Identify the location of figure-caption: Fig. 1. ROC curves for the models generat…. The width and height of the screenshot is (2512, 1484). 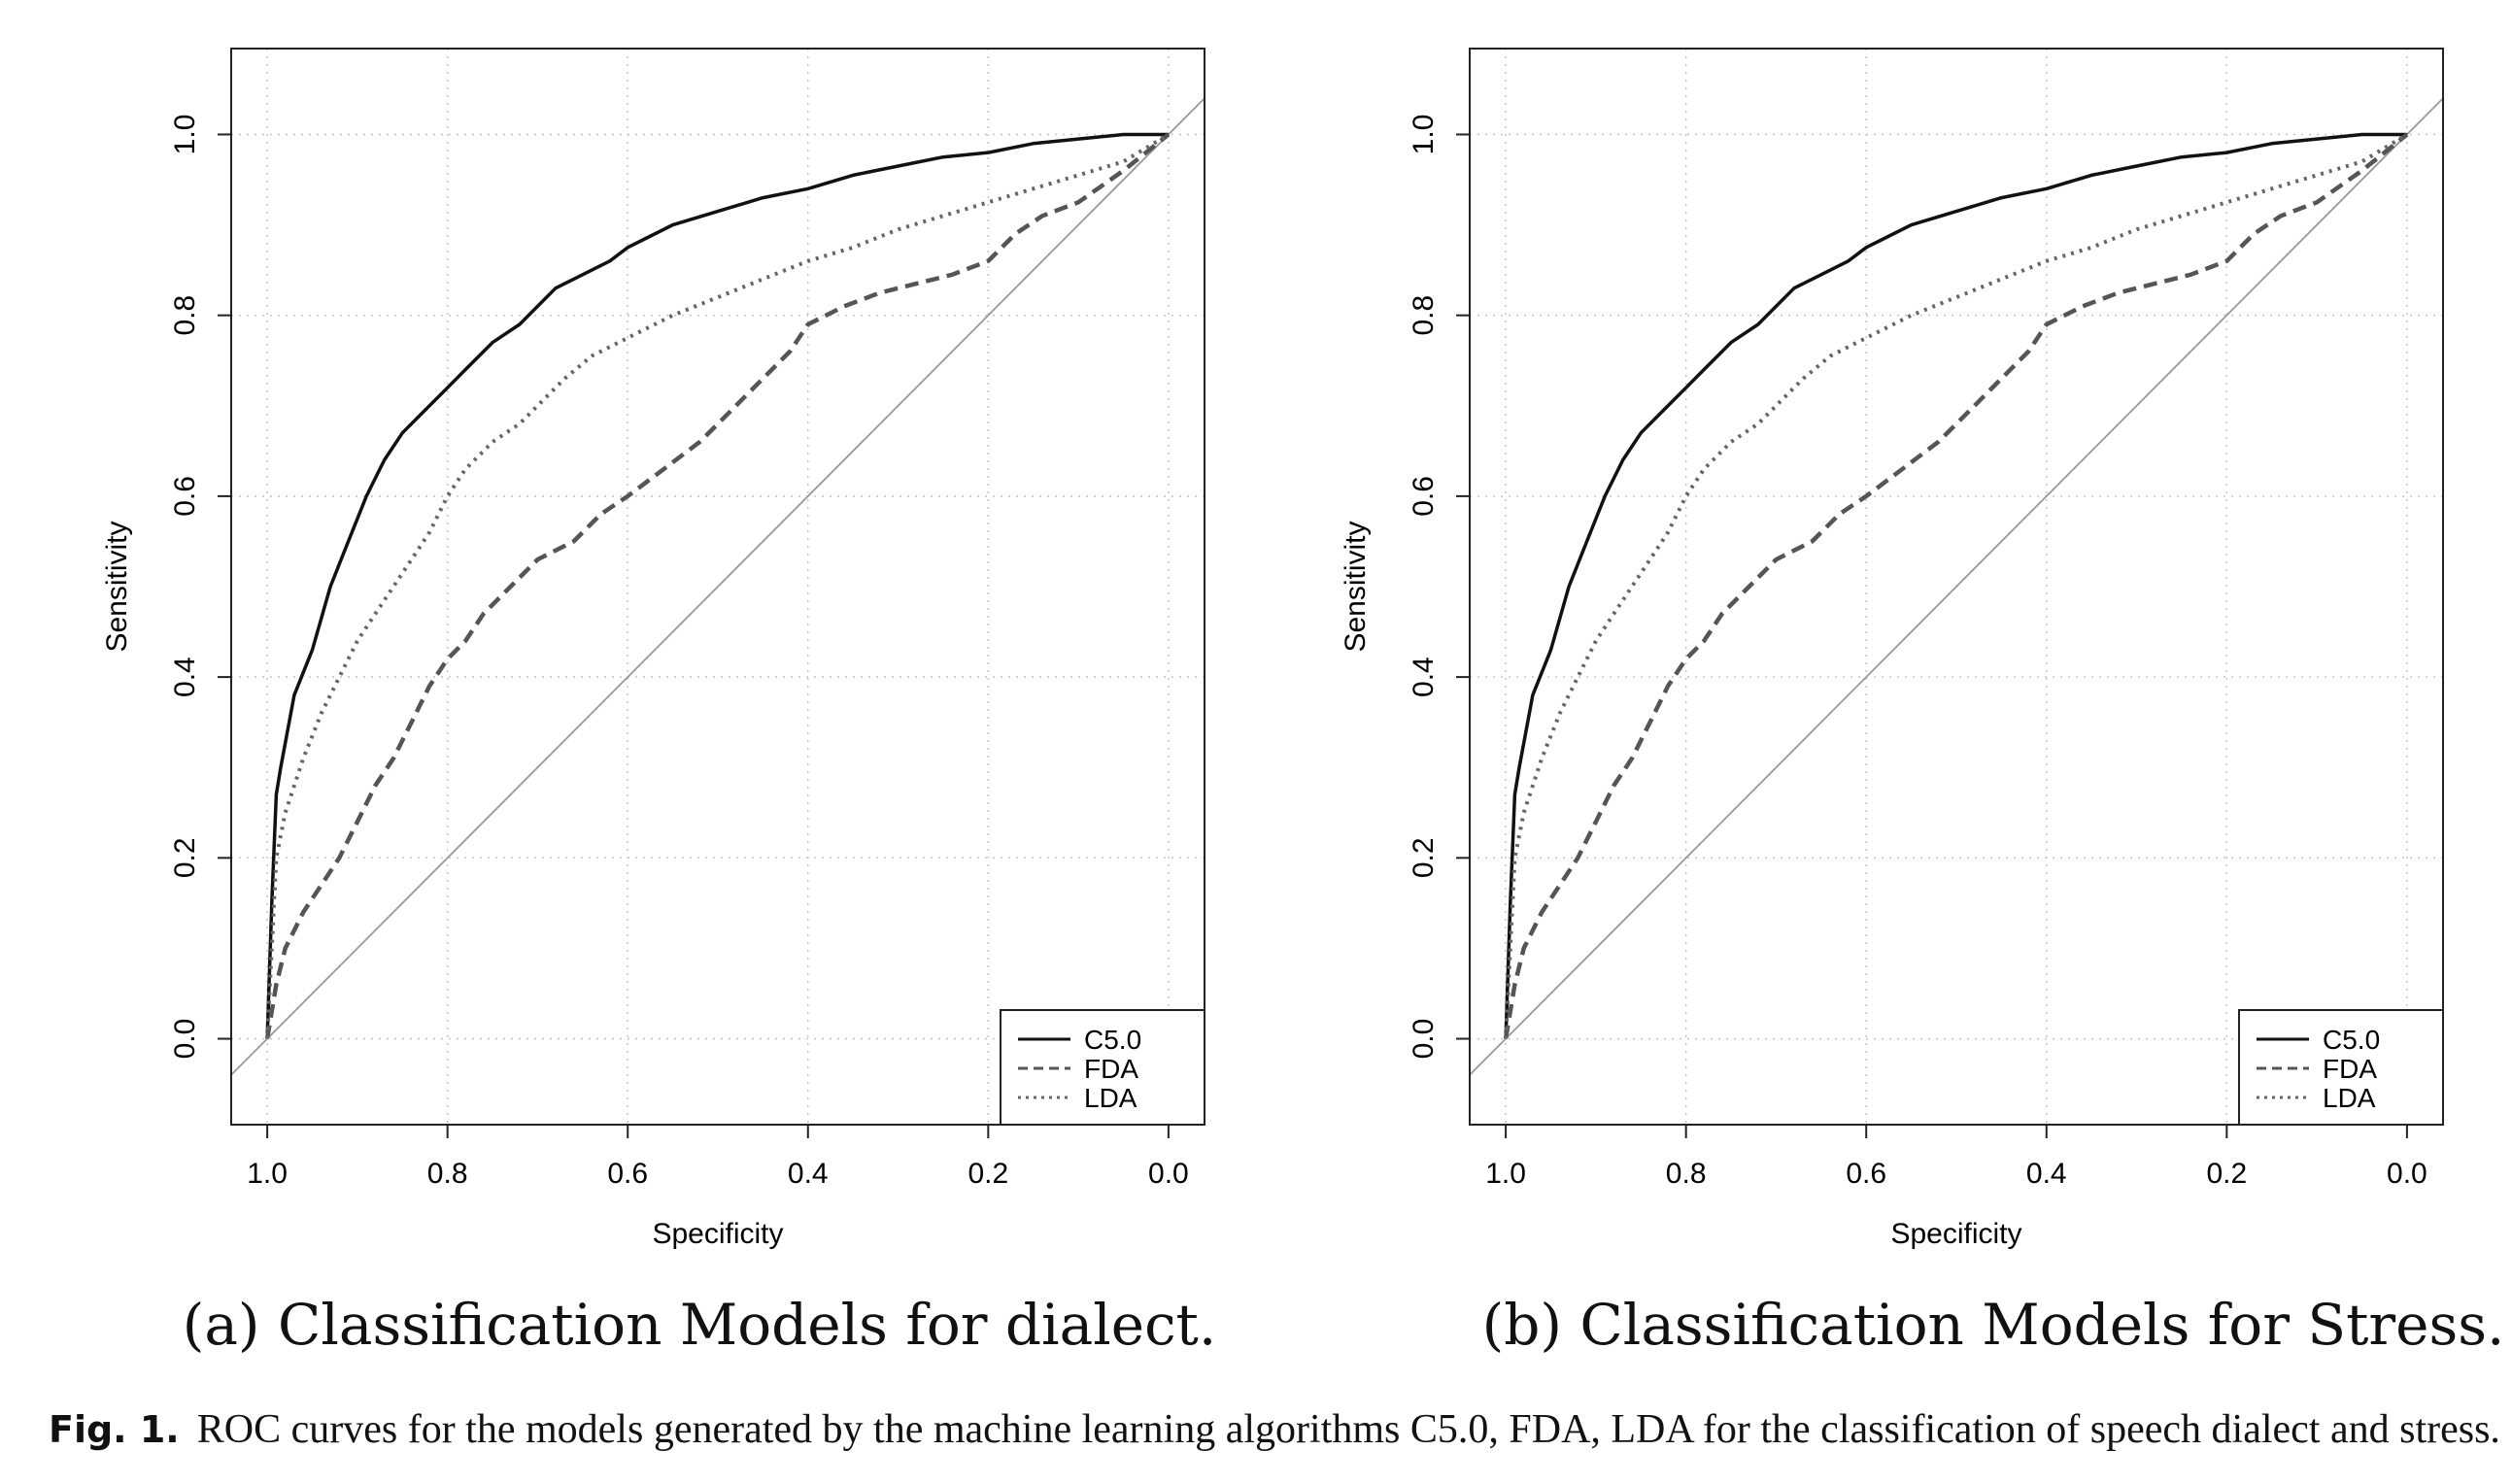
(1274, 1429).